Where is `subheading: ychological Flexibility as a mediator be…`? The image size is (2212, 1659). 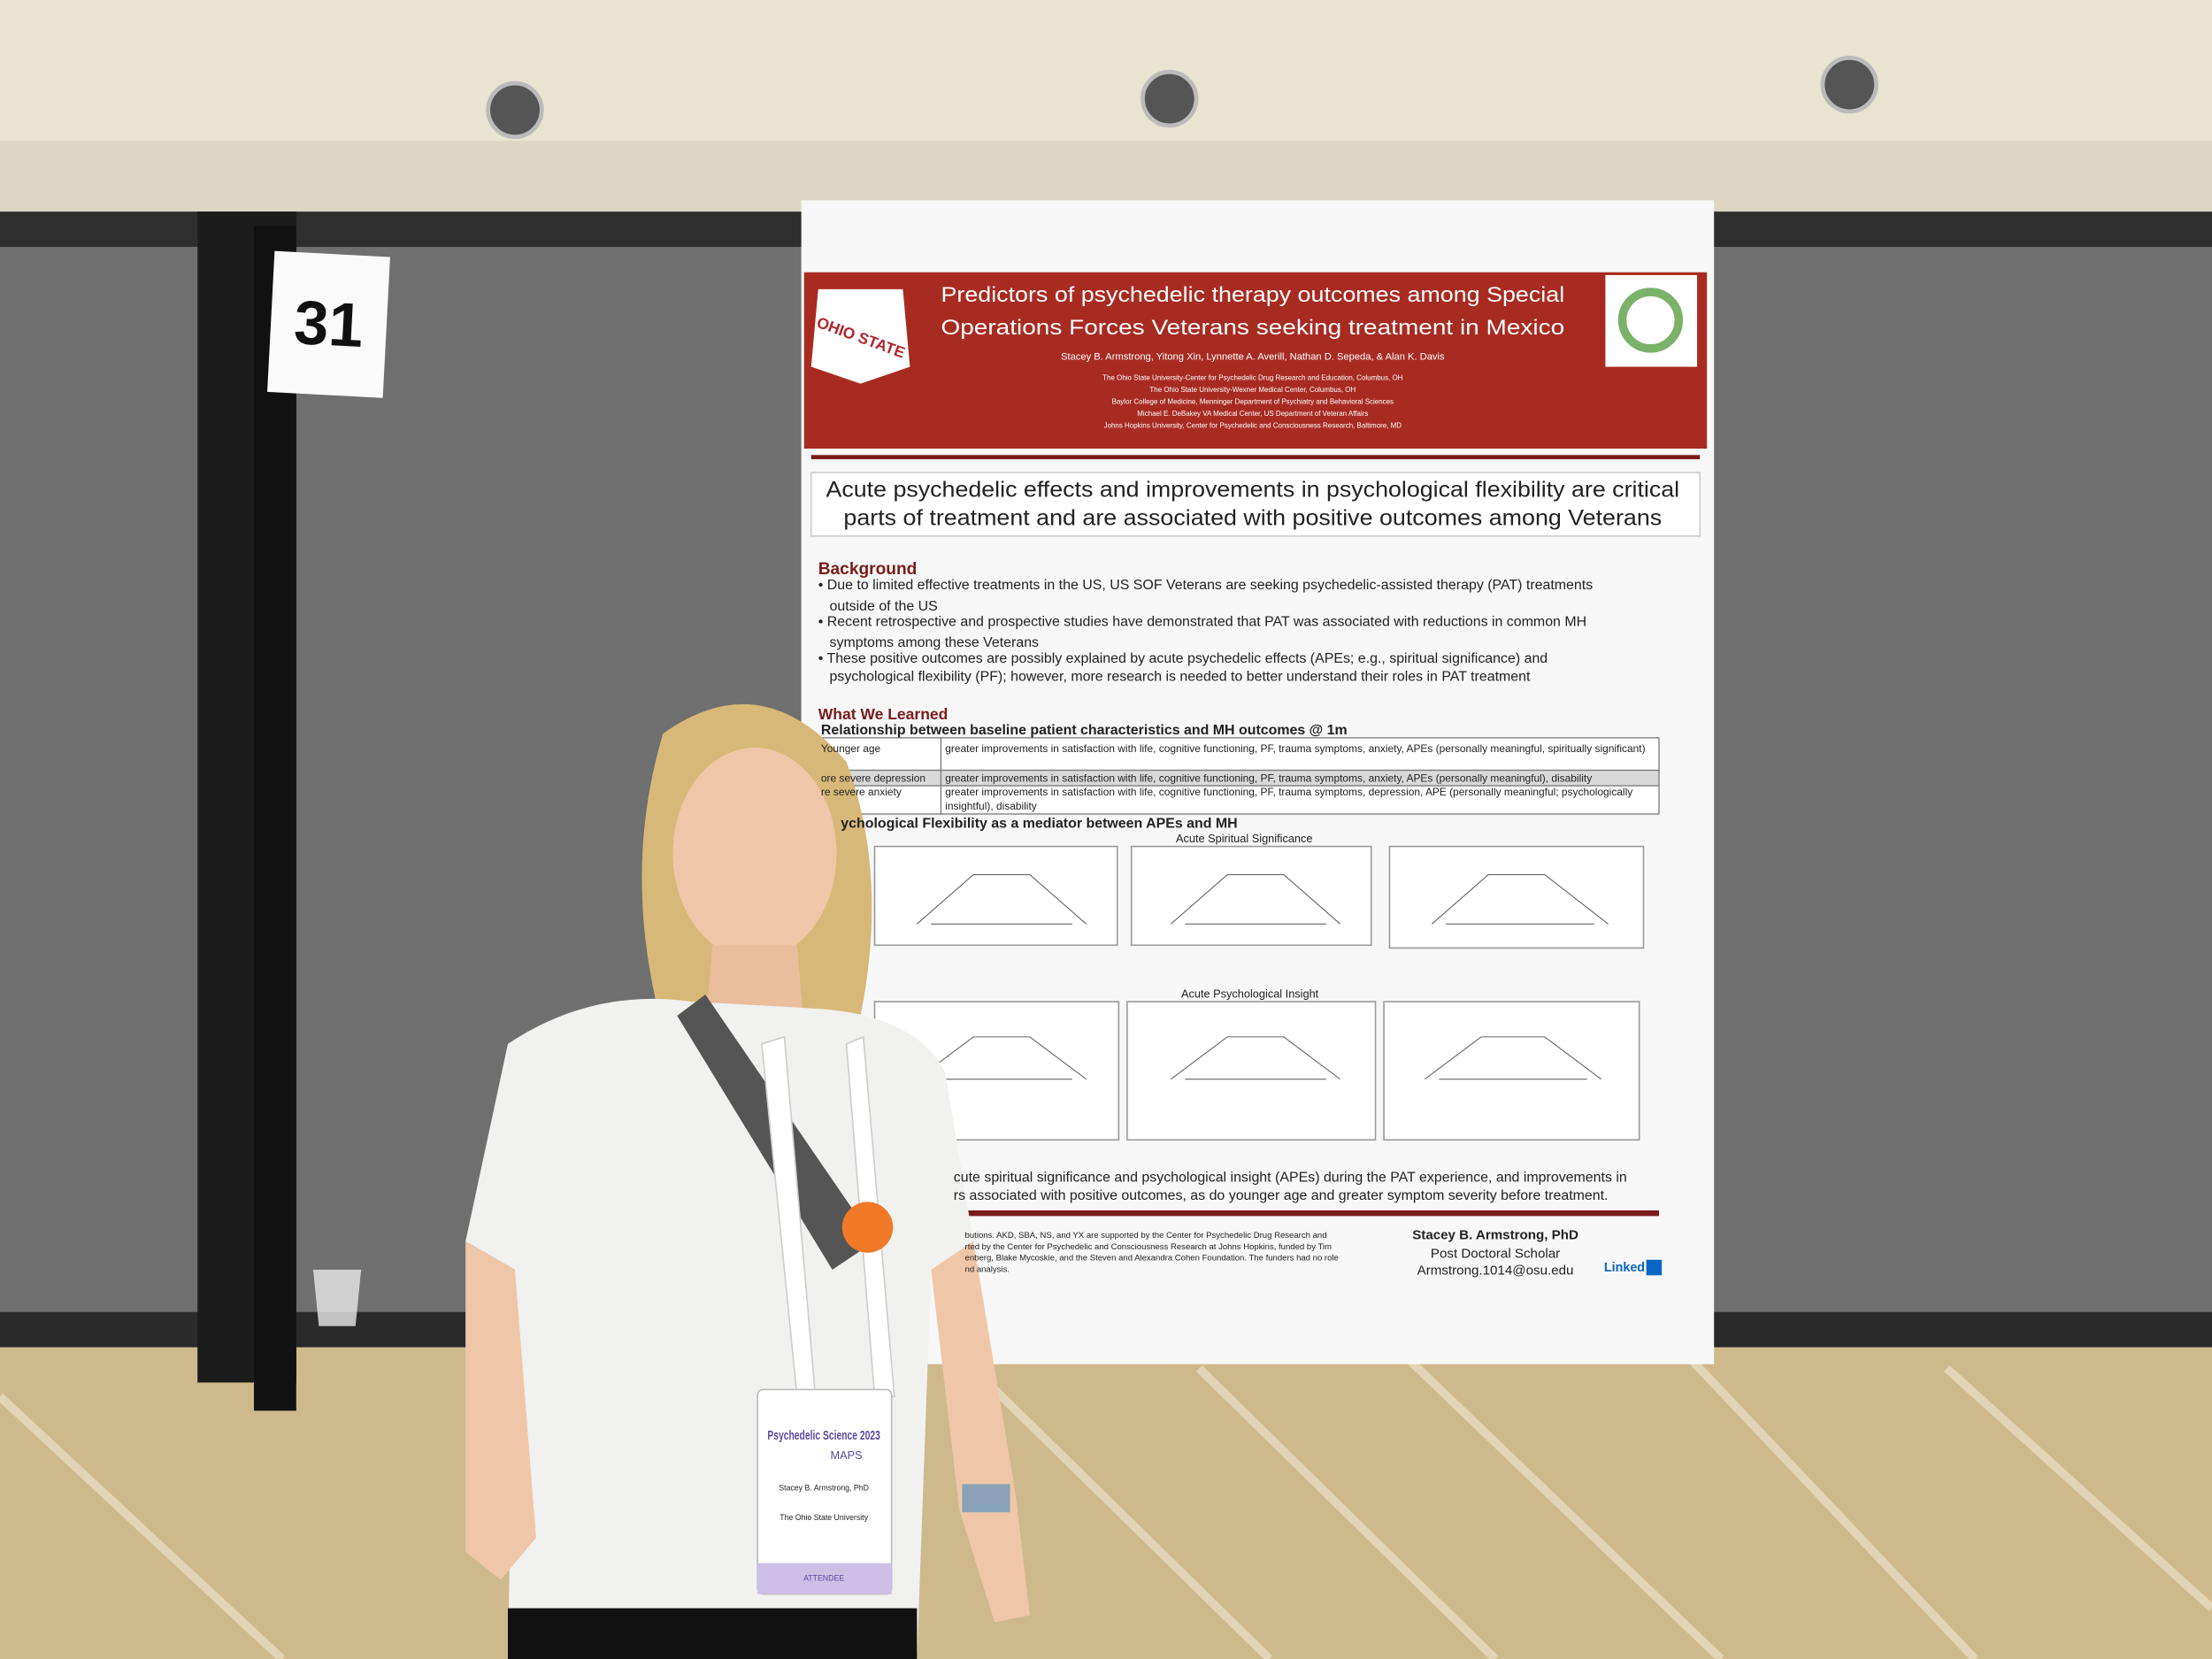
subheading: ychological Flexibility as a mediator be… is located at coordinates (1039, 824).